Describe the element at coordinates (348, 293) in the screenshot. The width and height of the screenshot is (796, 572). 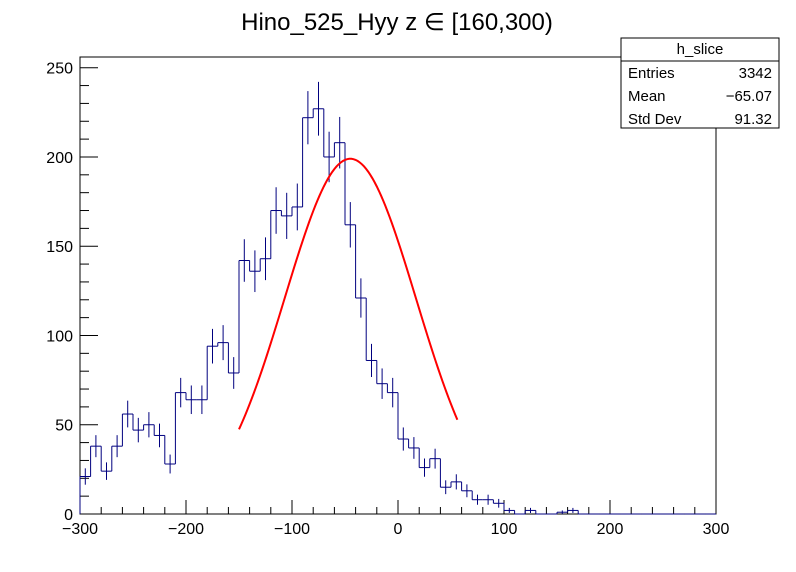
I see `gaussian-fit-curve` at that location.